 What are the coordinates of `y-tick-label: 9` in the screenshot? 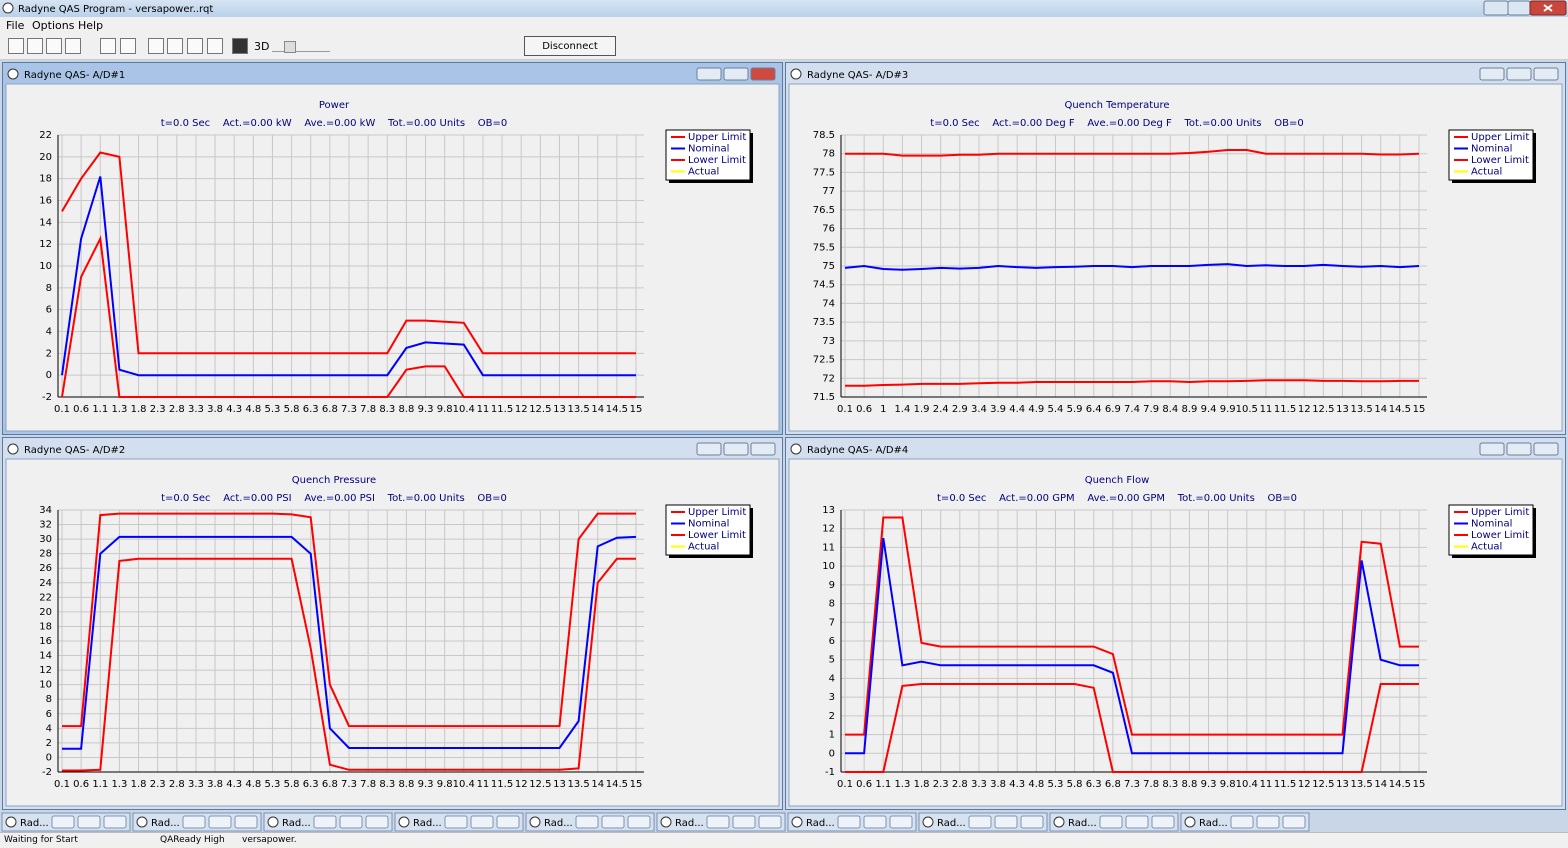 It's located at (832, 585).